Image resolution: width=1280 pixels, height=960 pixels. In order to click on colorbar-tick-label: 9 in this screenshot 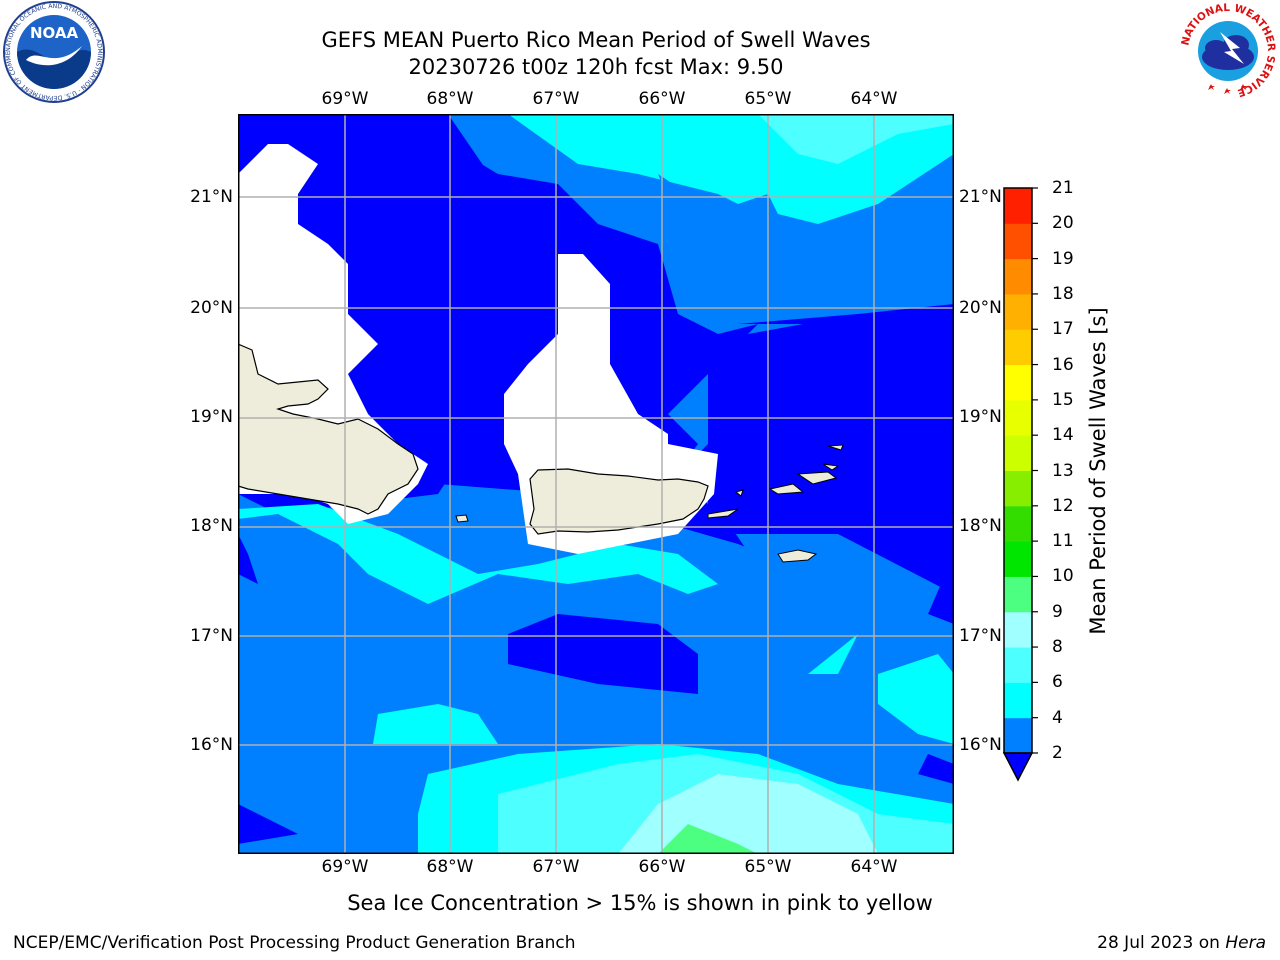, I will do `click(1057, 611)`.